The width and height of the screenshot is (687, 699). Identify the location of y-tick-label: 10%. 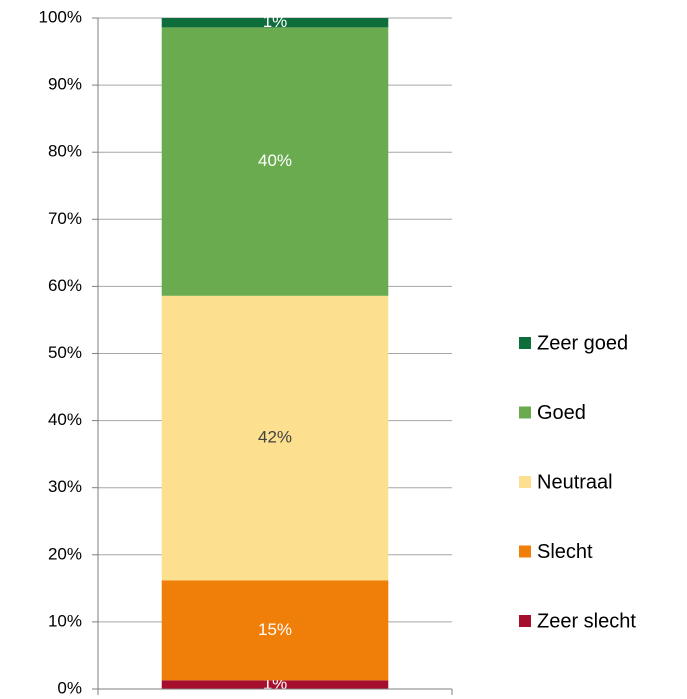
(65, 620).